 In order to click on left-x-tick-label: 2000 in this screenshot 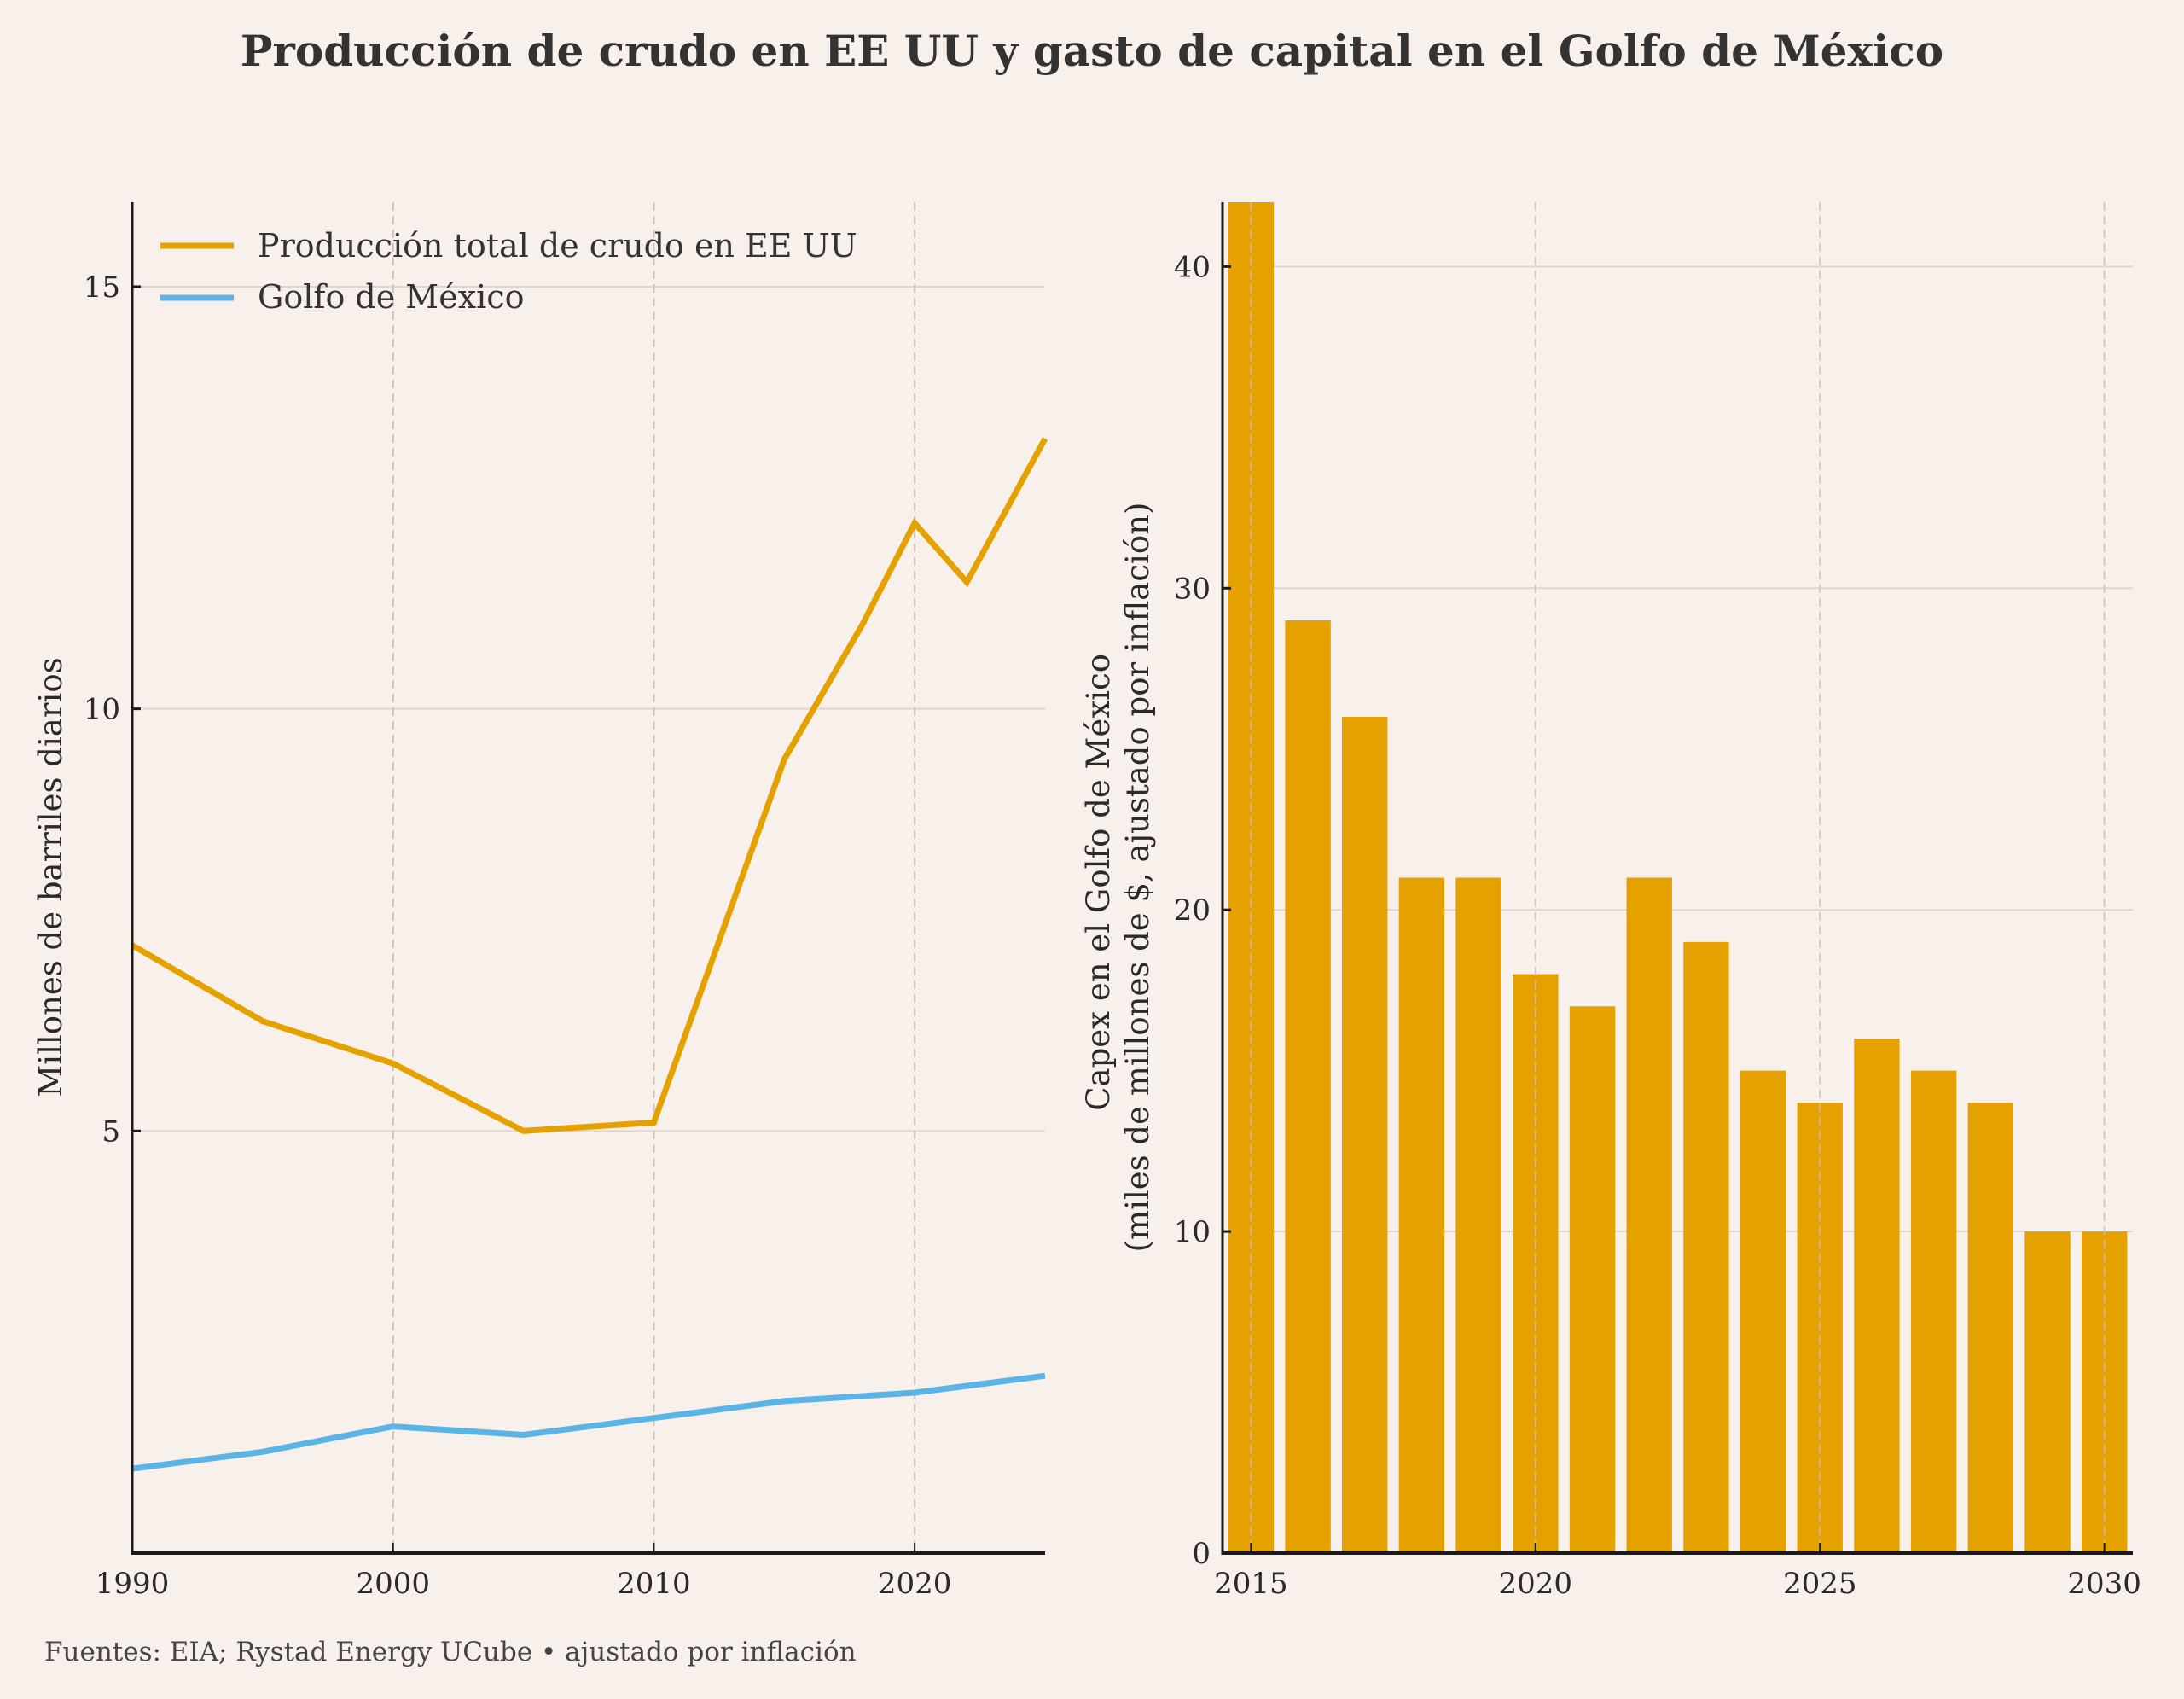, I will do `click(393, 1584)`.